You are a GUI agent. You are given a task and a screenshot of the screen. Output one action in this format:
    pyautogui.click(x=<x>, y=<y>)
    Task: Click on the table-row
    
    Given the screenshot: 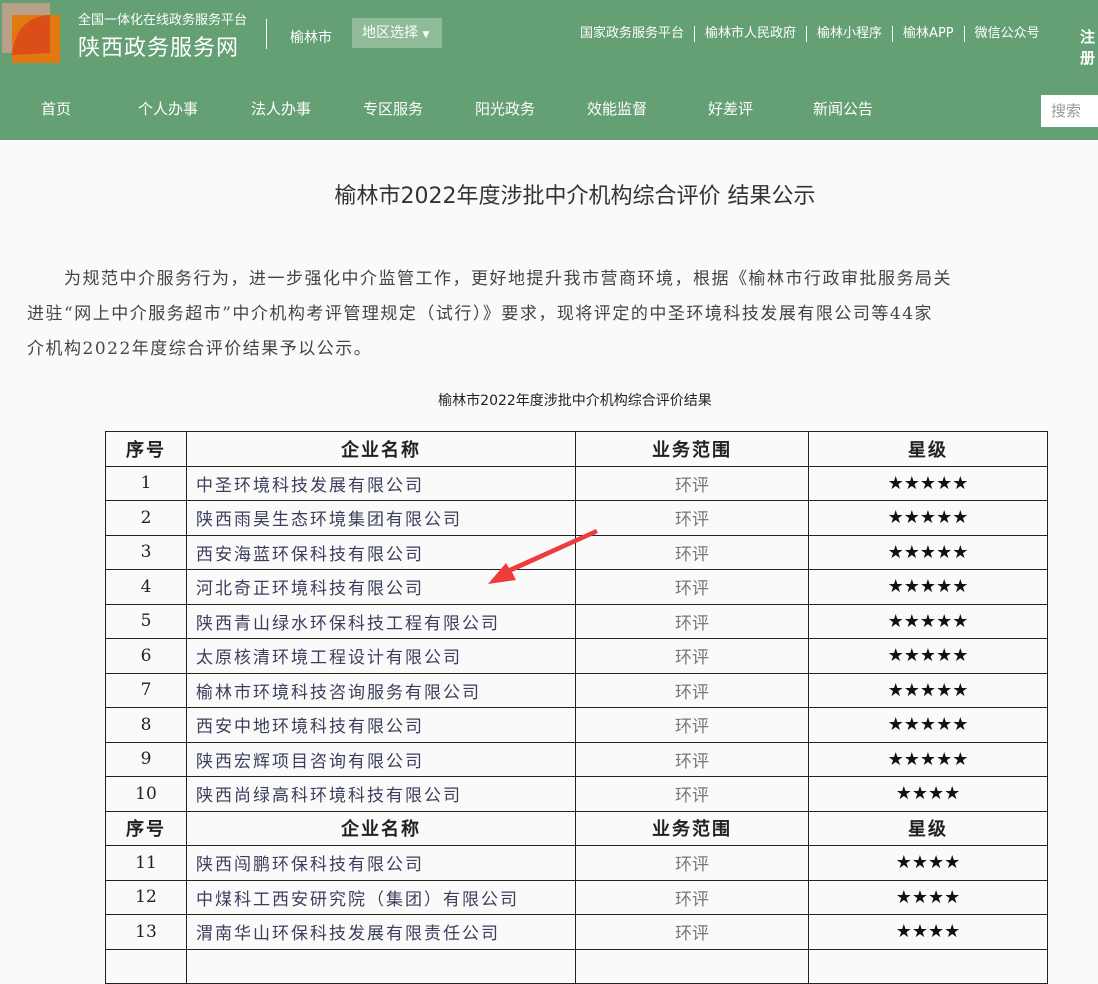 What is the action you would take?
    pyautogui.click(x=576, y=966)
    